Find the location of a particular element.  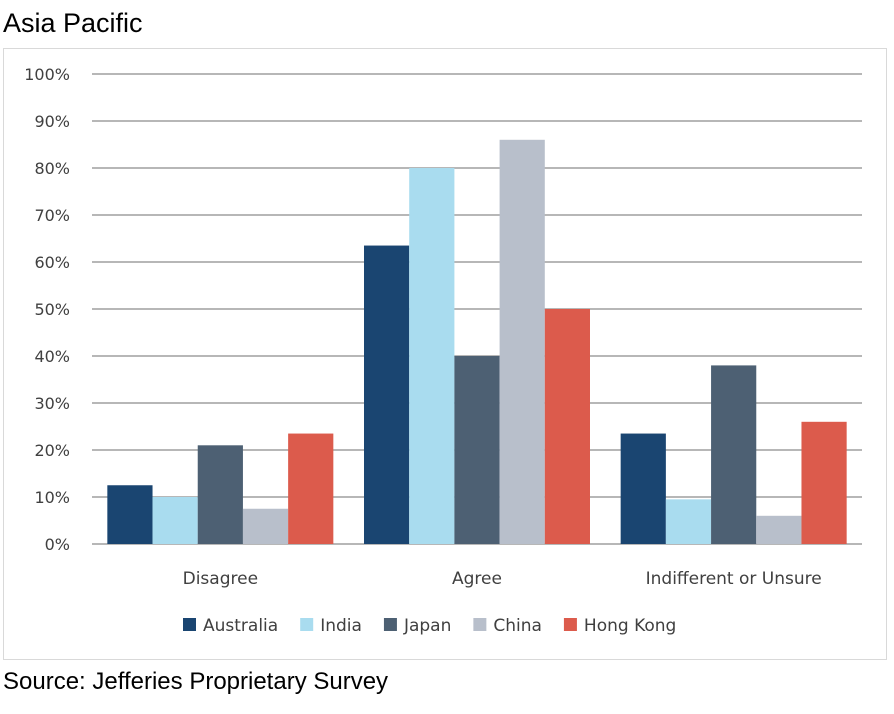

y-tick-label: 100% is located at coordinates (47, 74).